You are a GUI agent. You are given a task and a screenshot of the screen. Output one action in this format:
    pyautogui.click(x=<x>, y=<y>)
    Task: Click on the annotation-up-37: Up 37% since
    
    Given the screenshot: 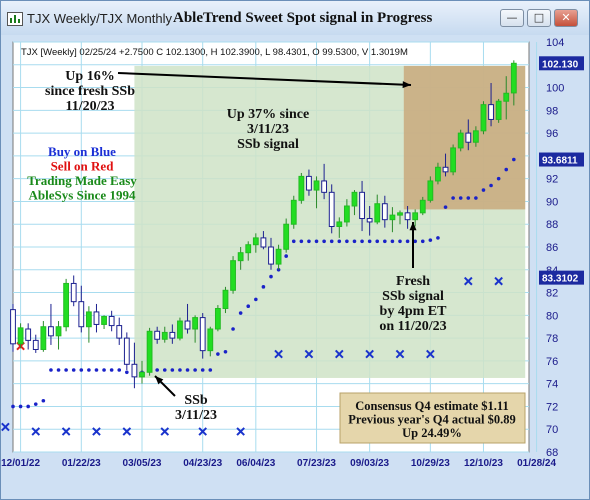 What is the action you would take?
    pyautogui.click(x=268, y=114)
    